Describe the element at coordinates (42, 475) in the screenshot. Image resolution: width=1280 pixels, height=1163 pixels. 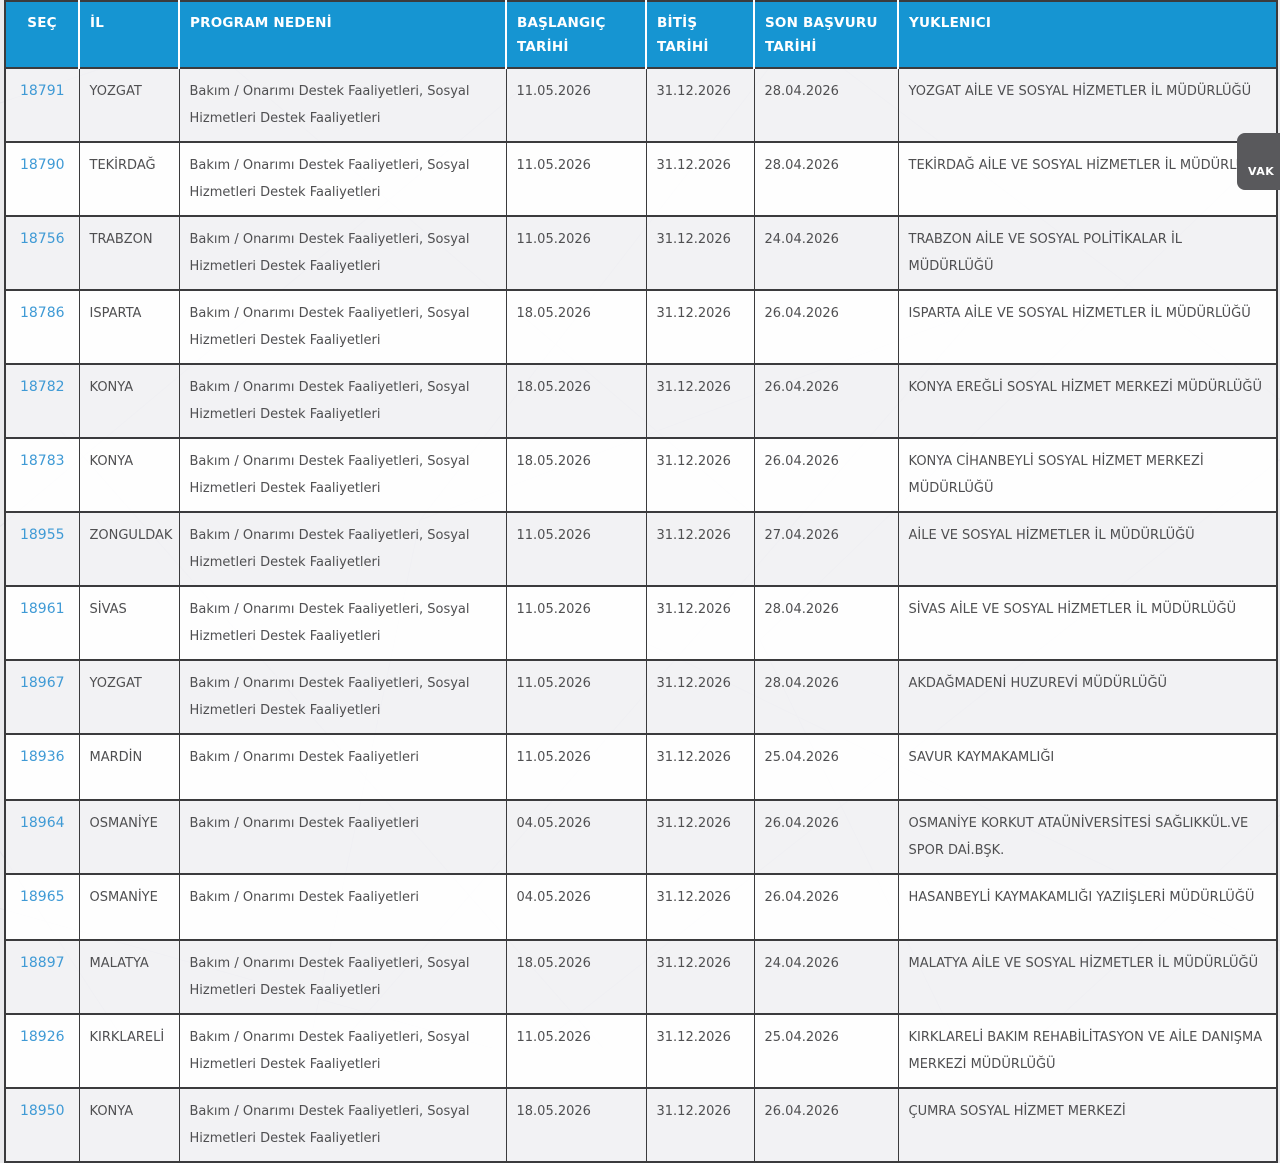
I see `cell-sec: 18783` at that location.